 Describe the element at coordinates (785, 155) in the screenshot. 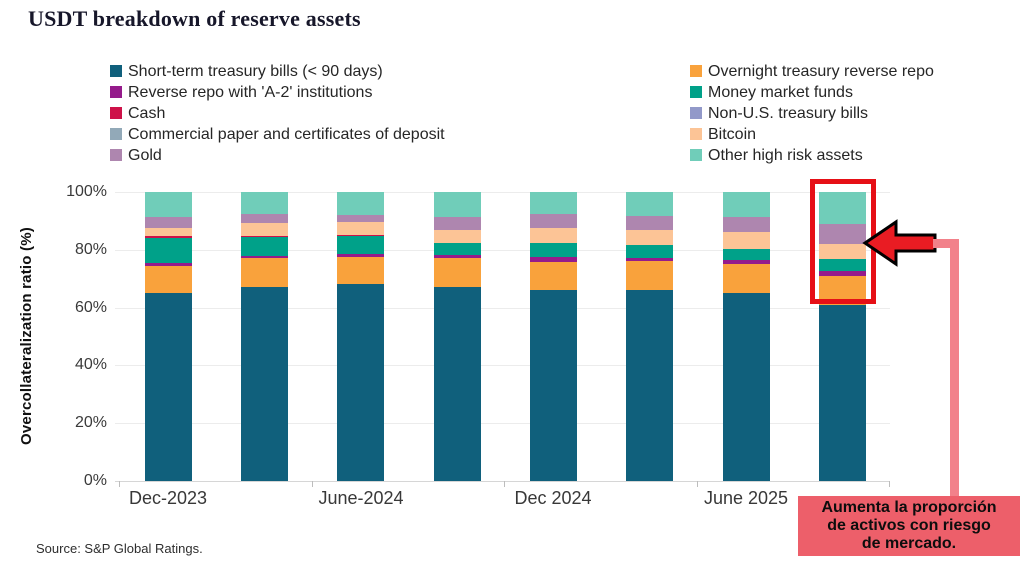

I see `legend-label: Other high risk assets` at that location.